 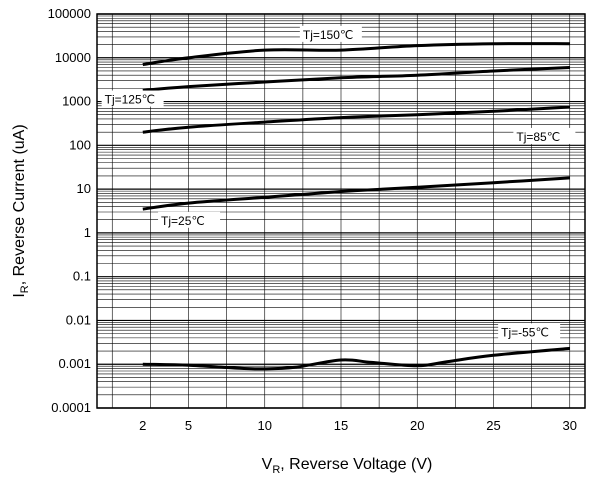 I want to click on annotation-label: Tj=150℃, so click(x=328, y=35).